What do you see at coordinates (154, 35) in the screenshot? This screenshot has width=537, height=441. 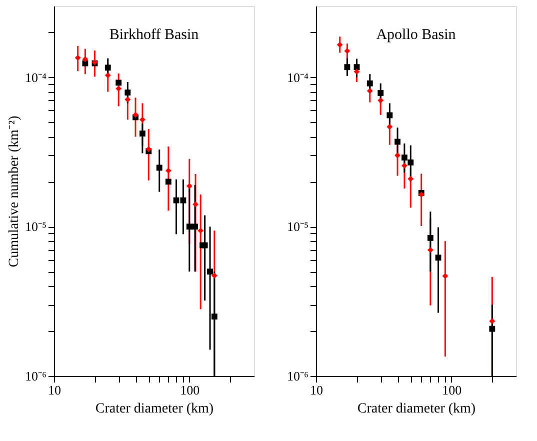 I see `text: Birkhoff Basin` at bounding box center [154, 35].